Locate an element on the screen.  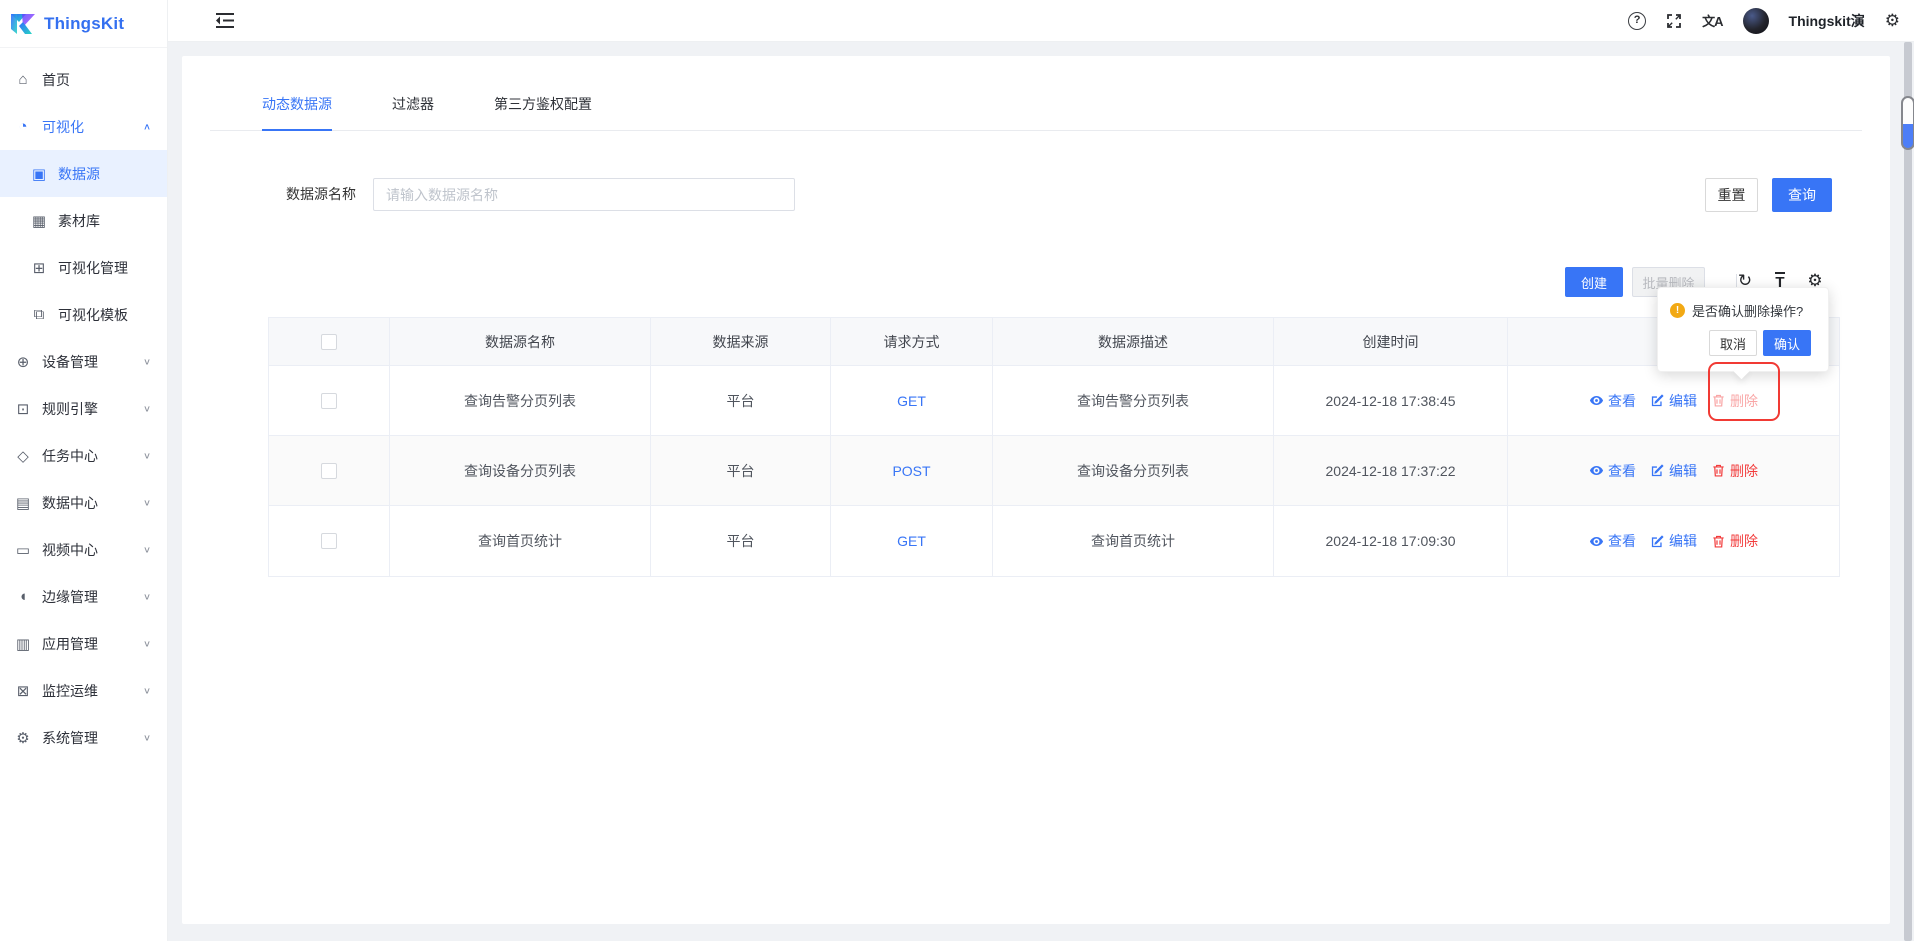
fullscreen-icon is located at coordinates (1674, 21).